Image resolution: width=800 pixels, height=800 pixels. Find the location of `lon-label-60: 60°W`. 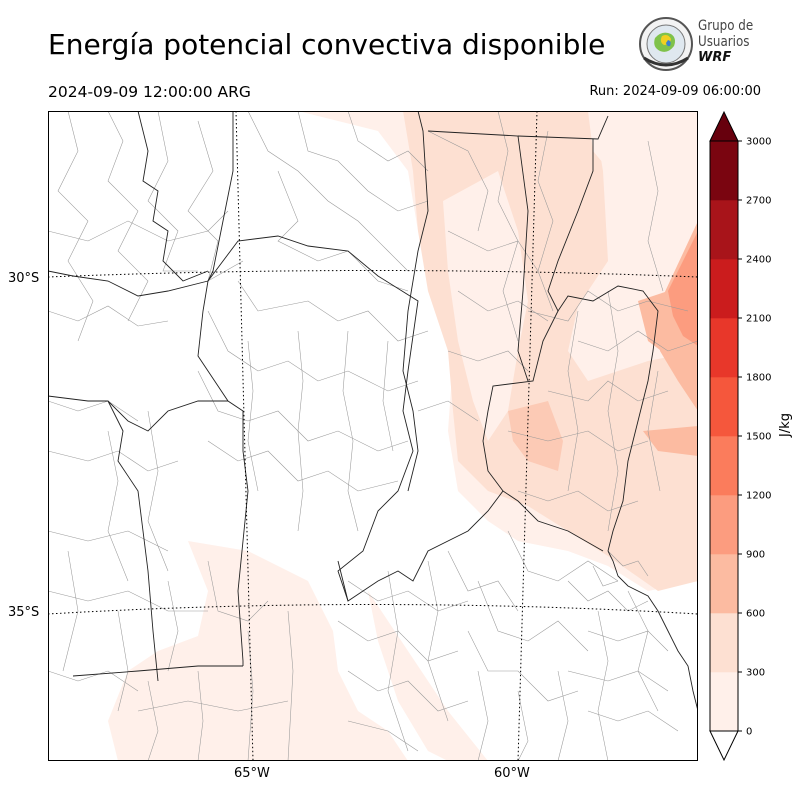

lon-label-60: 60°W is located at coordinates (512, 773).